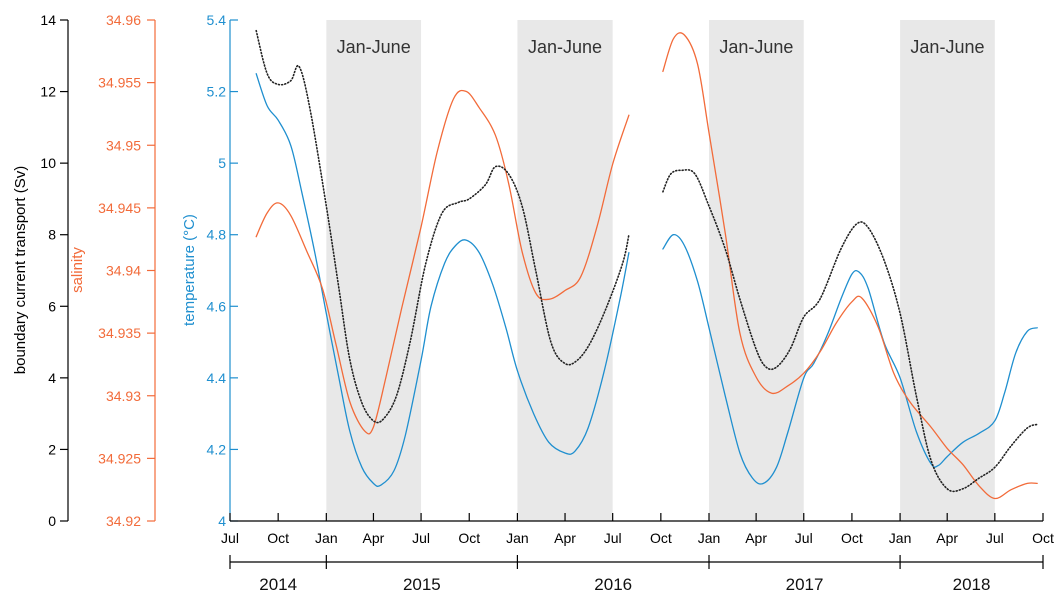 This screenshot has width=1057, height=596. I want to click on transport-axis-tick-label: 4, so click(52, 378).